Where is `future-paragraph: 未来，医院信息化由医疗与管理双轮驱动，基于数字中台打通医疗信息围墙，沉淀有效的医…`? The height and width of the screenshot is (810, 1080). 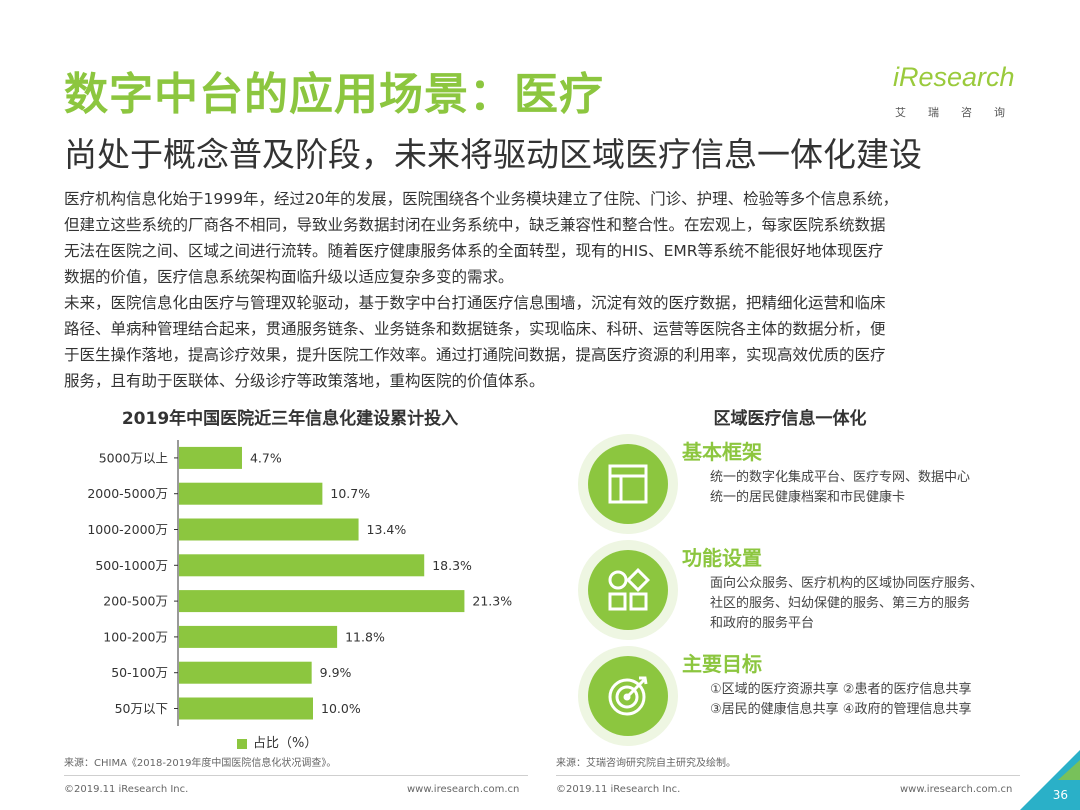 future-paragraph: 未来，医院信息化由医疗与管理双轮驱动，基于数字中台打通医疗信息围墙，沉淀有效的医… is located at coordinates (548, 342).